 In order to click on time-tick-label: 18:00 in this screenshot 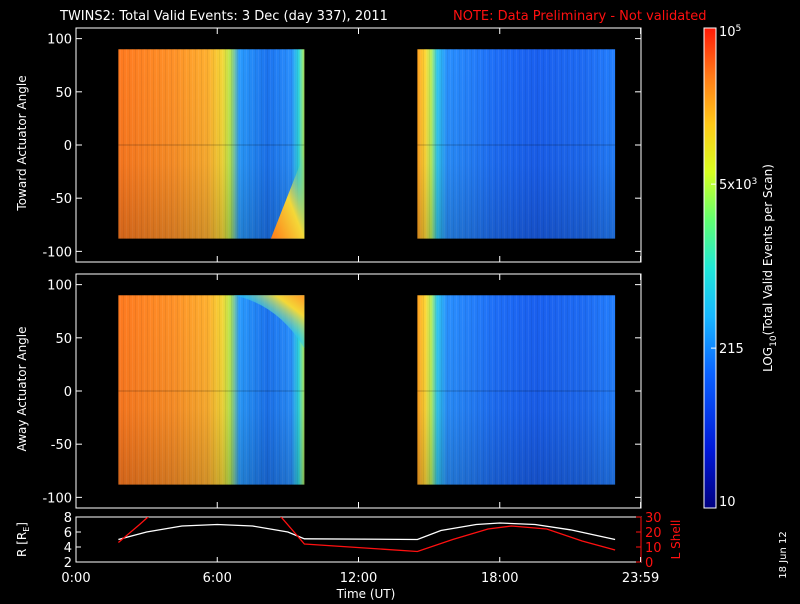, I will do `click(499, 578)`.